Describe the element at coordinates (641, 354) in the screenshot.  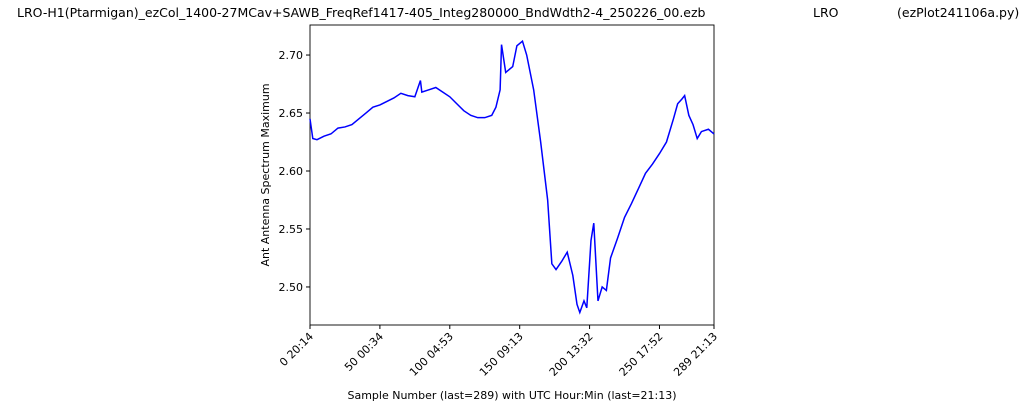
I see `x-tick-label: 250 17:52` at that location.